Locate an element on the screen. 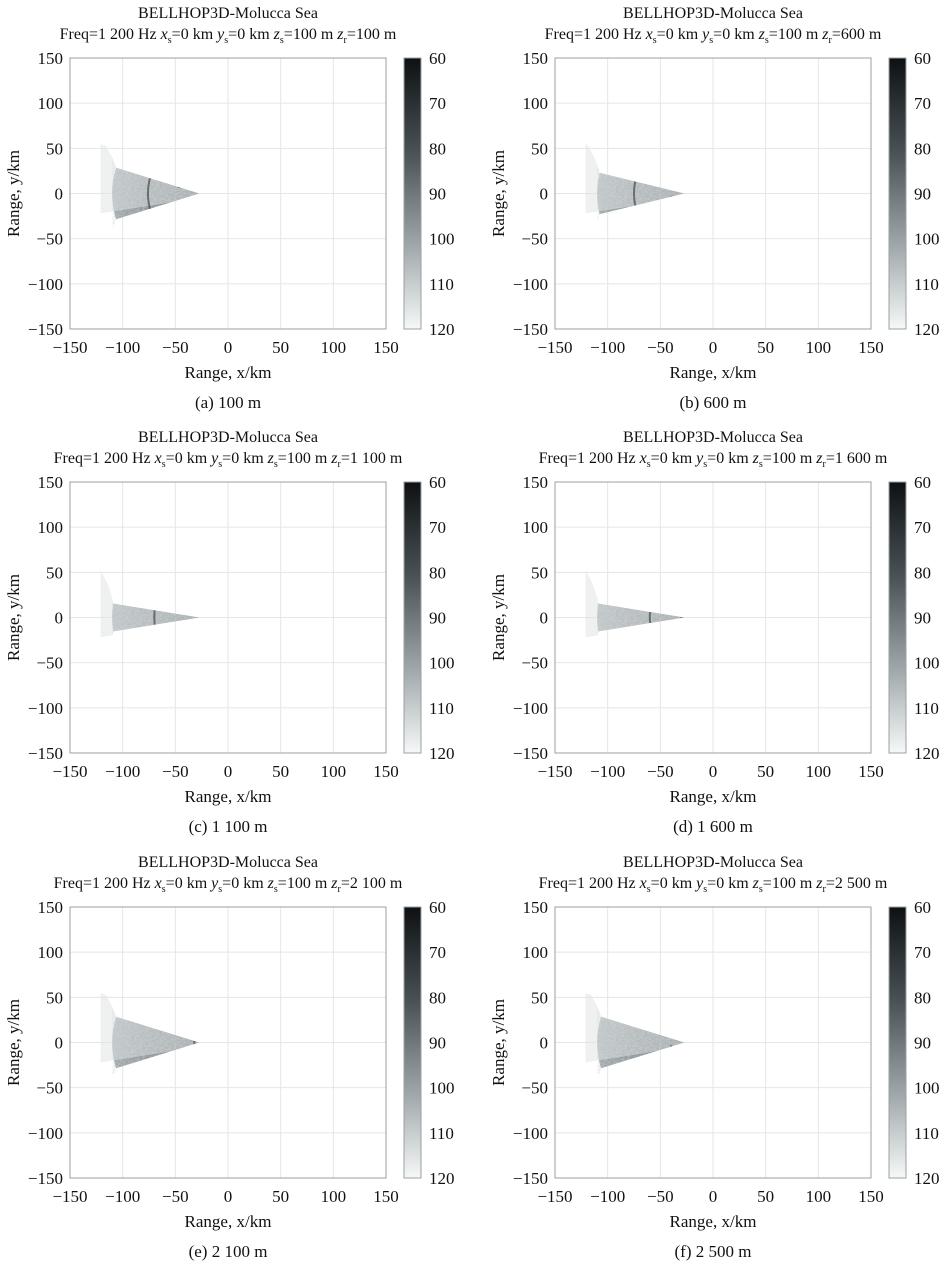  subtitle-value: 1 100 m is located at coordinates (376, 458).